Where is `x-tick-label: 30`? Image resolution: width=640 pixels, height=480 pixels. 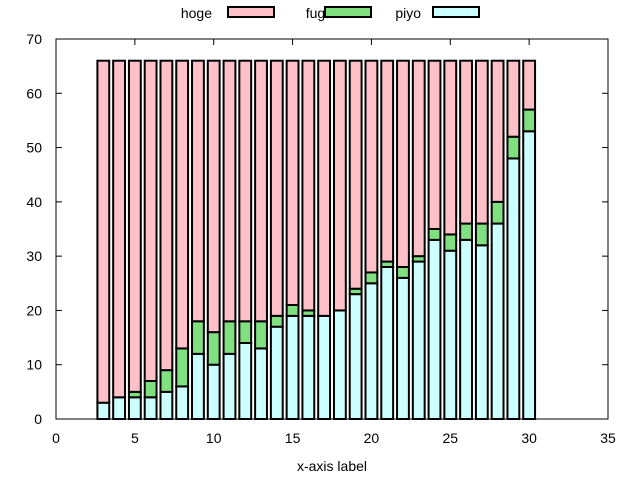
x-tick-label: 30 is located at coordinates (529, 438).